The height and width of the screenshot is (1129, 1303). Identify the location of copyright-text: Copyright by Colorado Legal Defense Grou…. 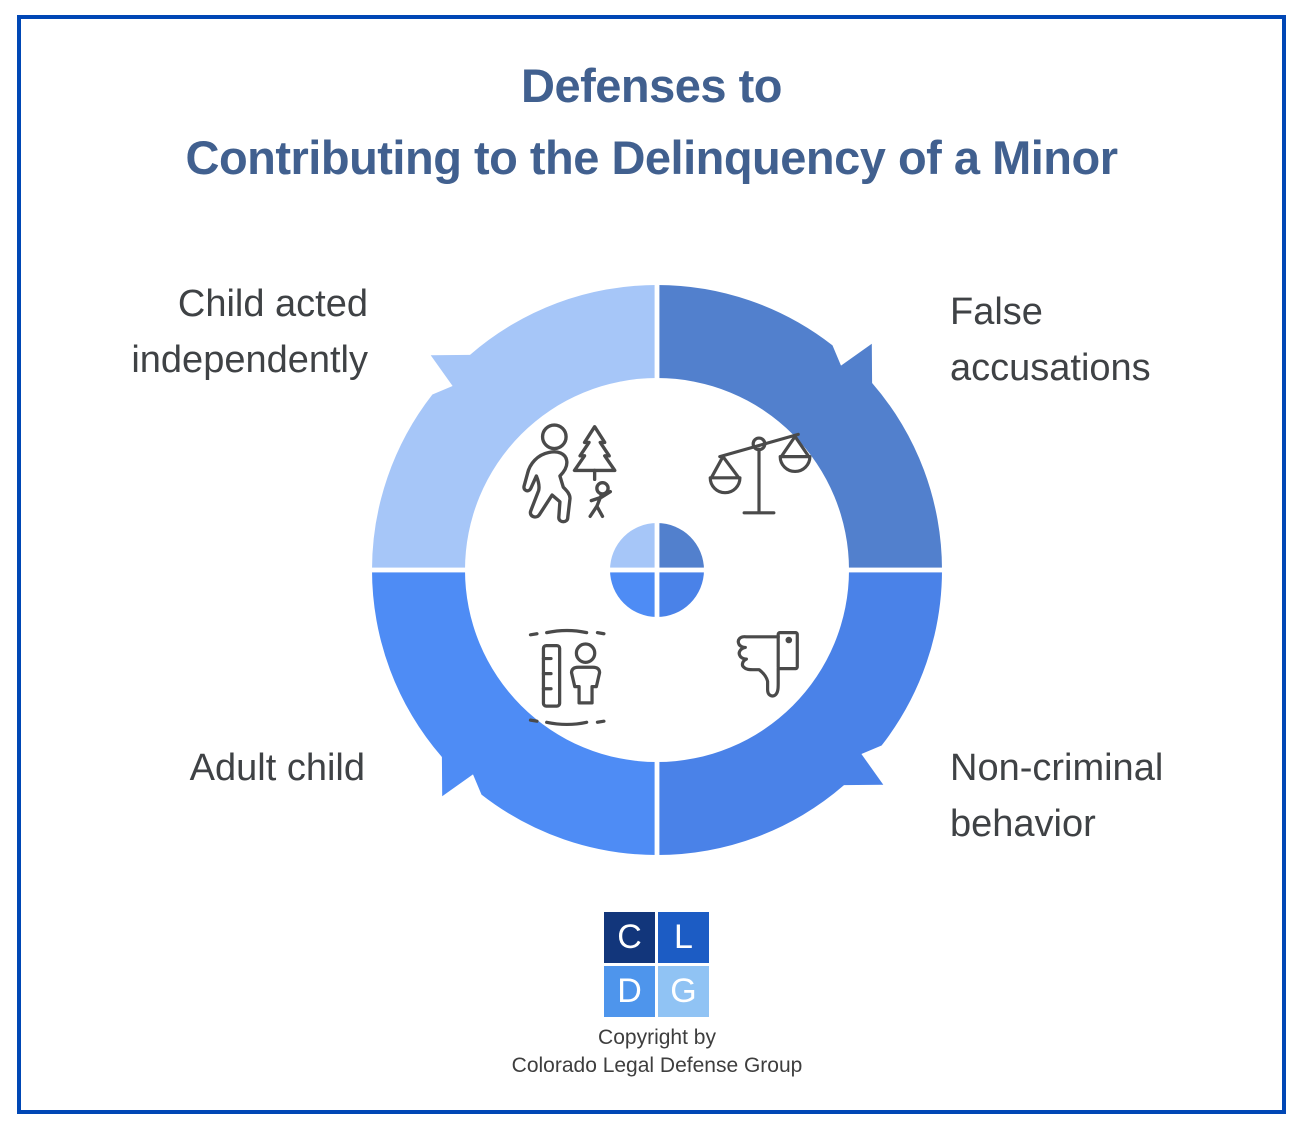
(657, 1052).